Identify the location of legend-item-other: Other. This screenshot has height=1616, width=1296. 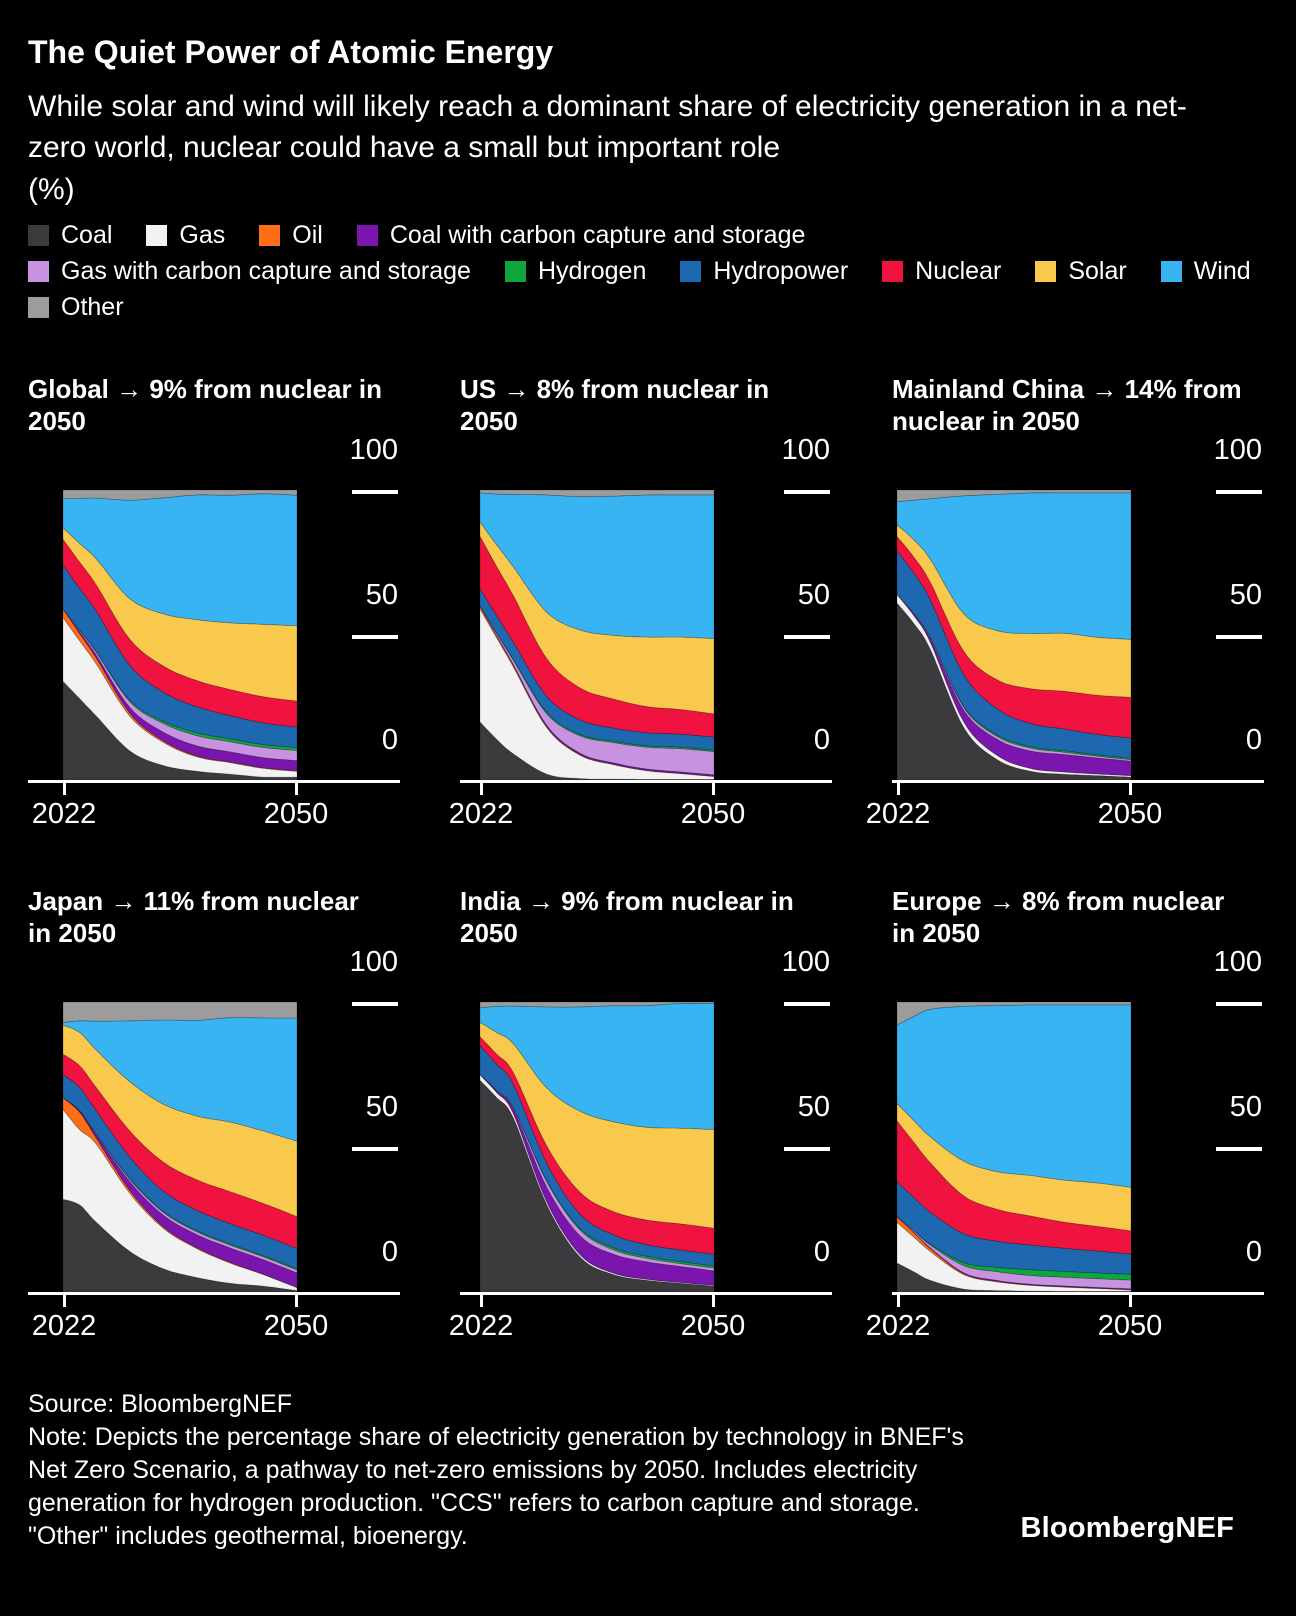
(76, 307).